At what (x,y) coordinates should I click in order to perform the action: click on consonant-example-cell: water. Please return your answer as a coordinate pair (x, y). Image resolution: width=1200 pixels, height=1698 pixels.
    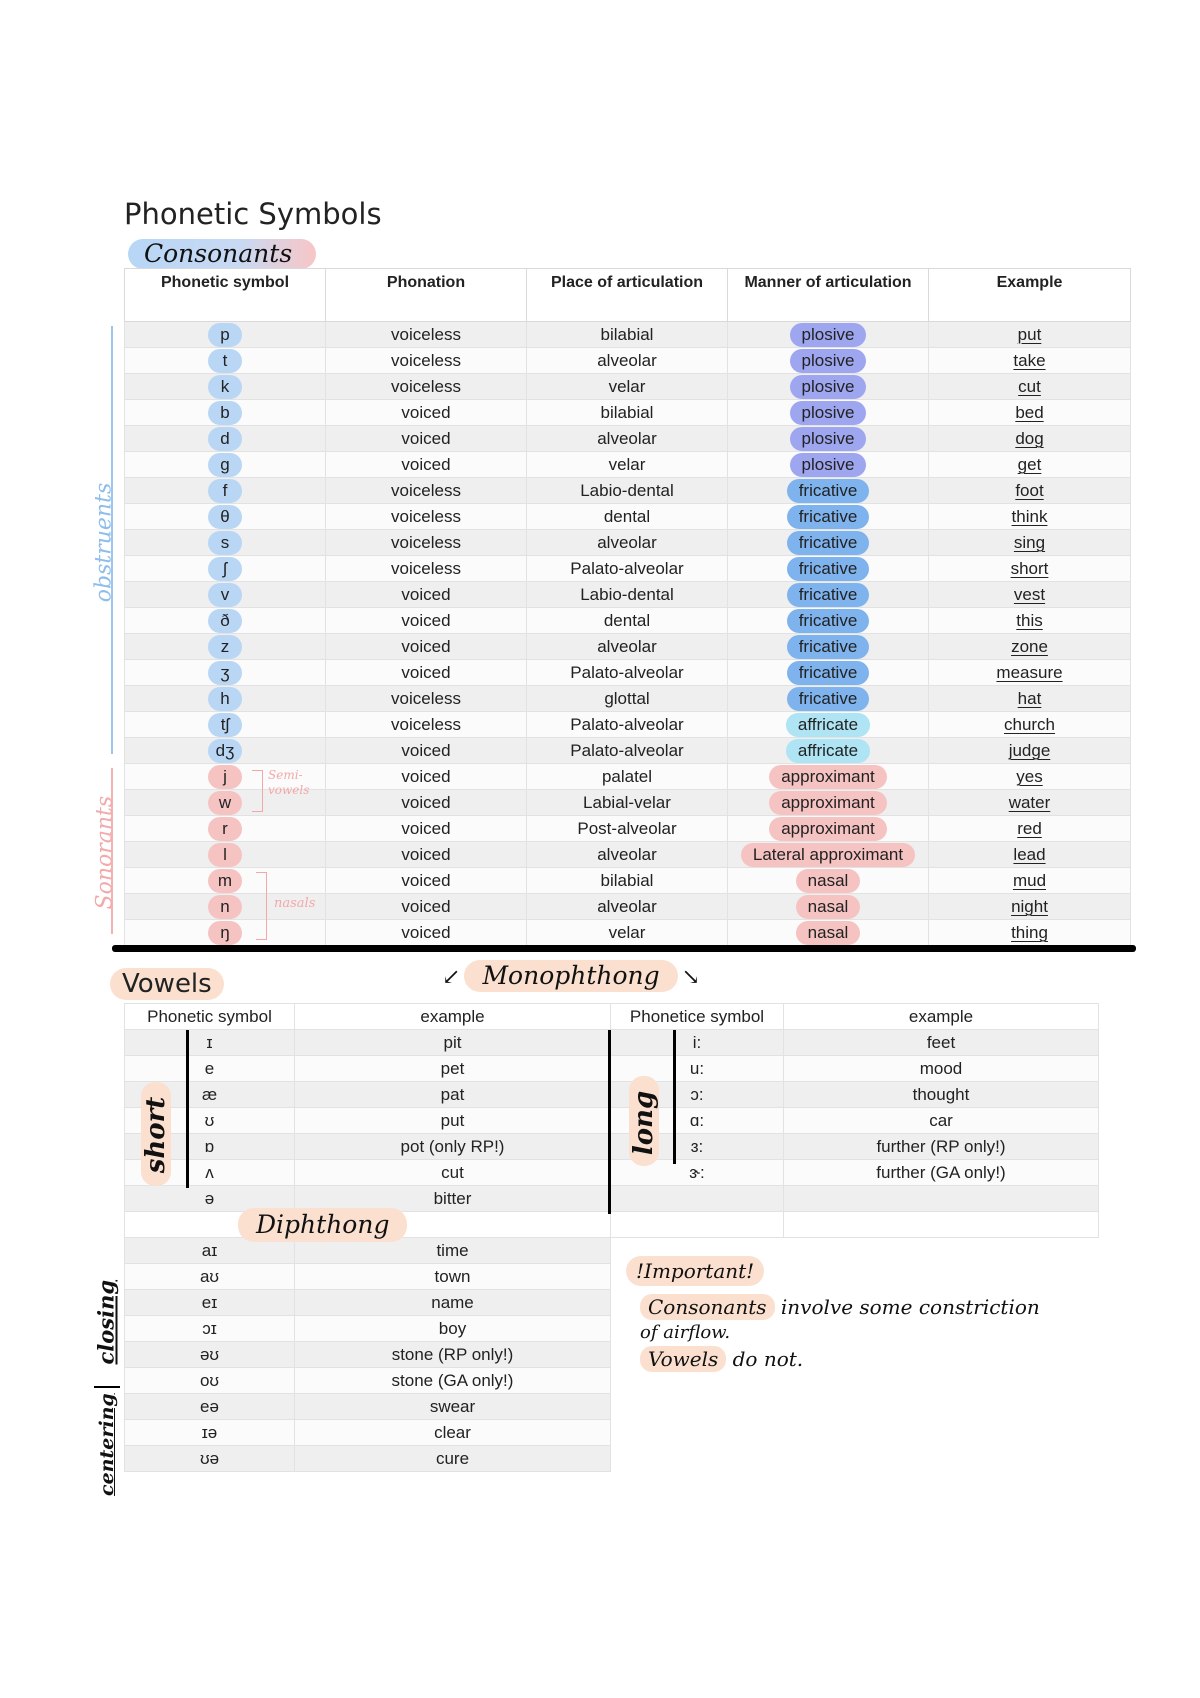
    Looking at the image, I should click on (1029, 802).